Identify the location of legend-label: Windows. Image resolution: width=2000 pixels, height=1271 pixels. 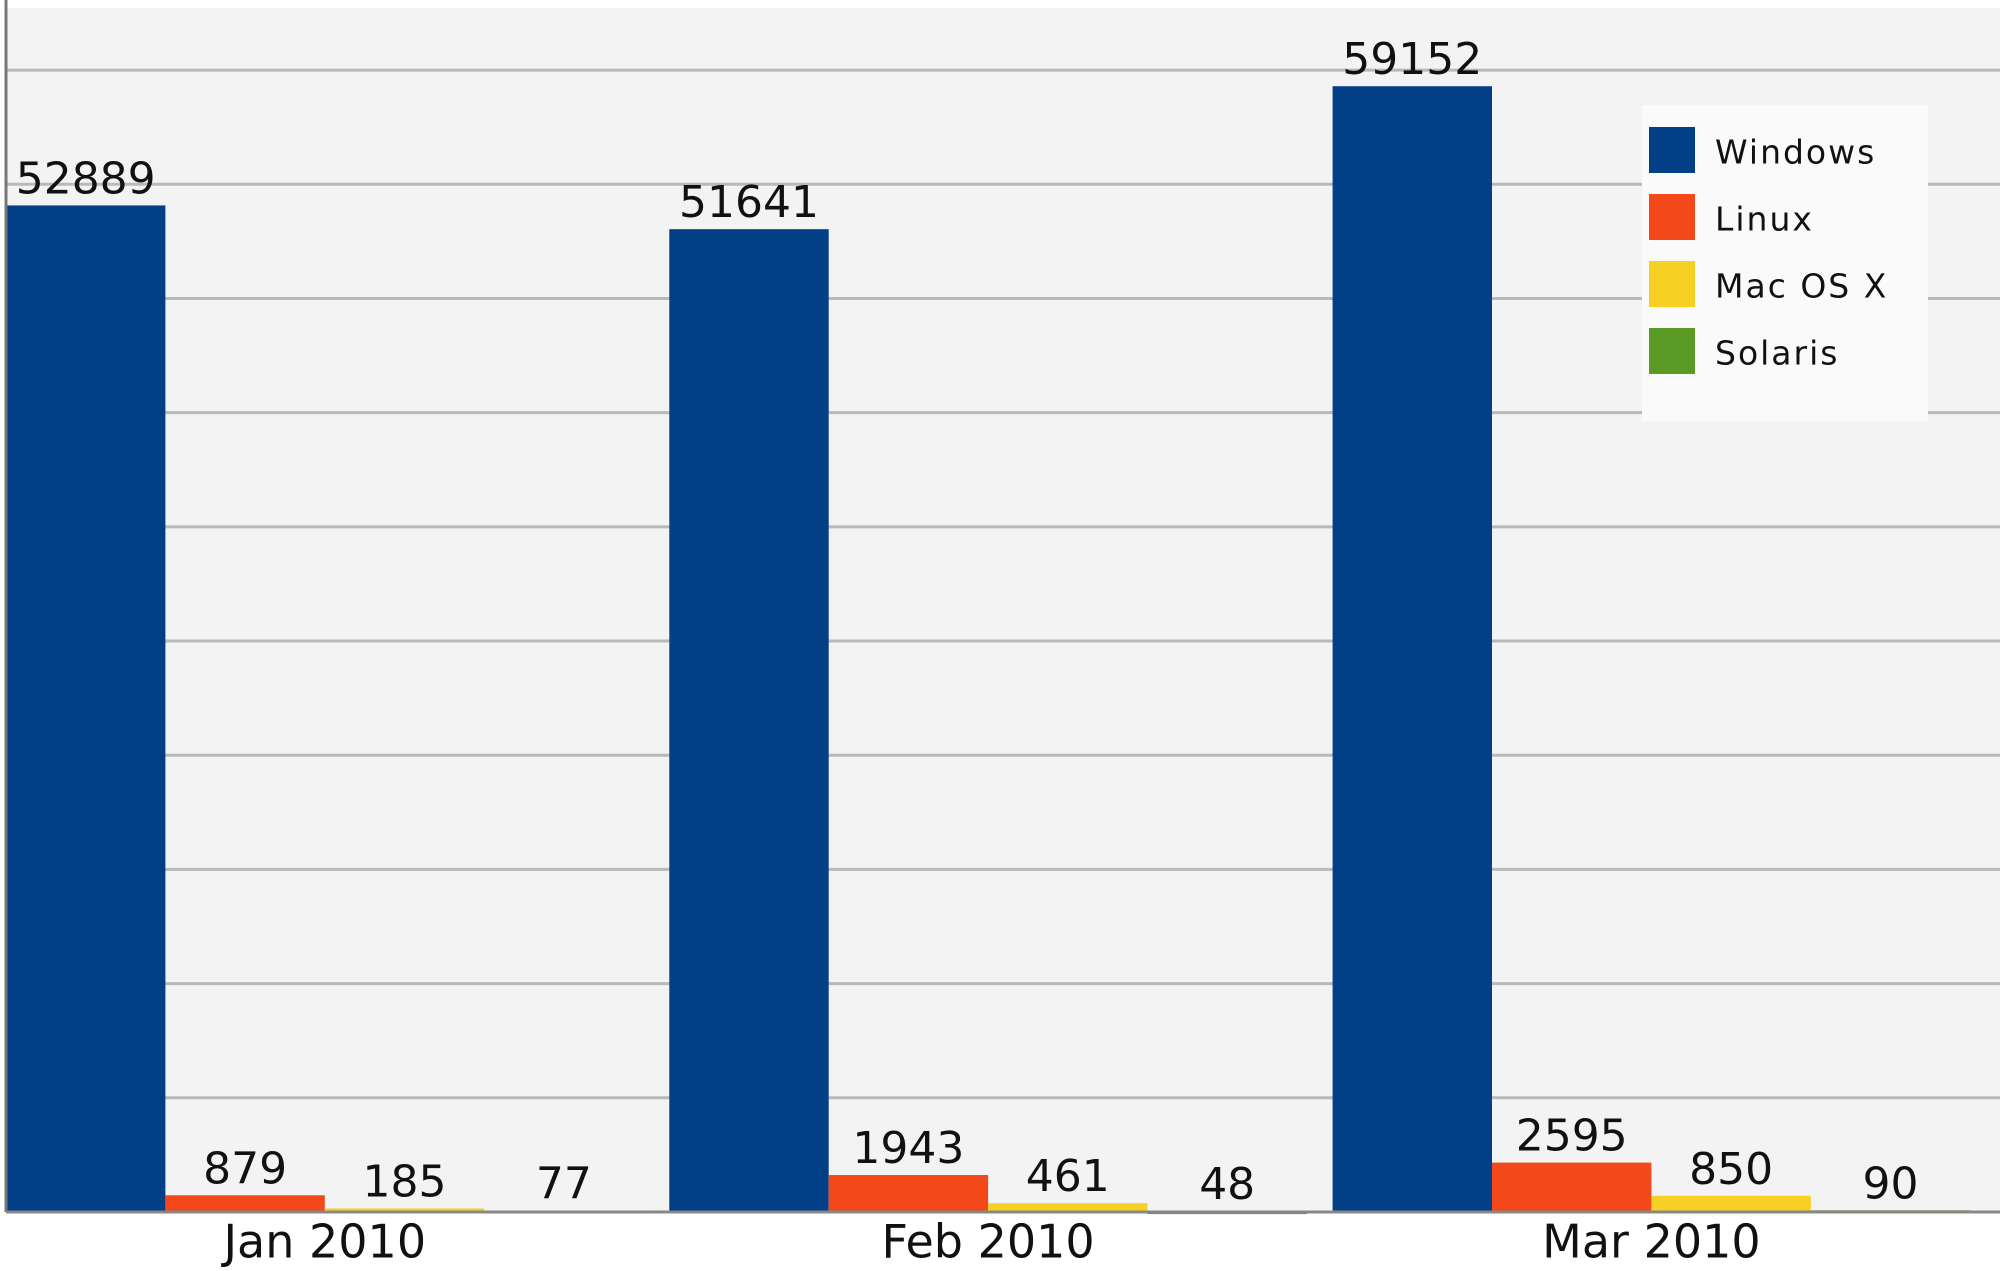
(1795, 152).